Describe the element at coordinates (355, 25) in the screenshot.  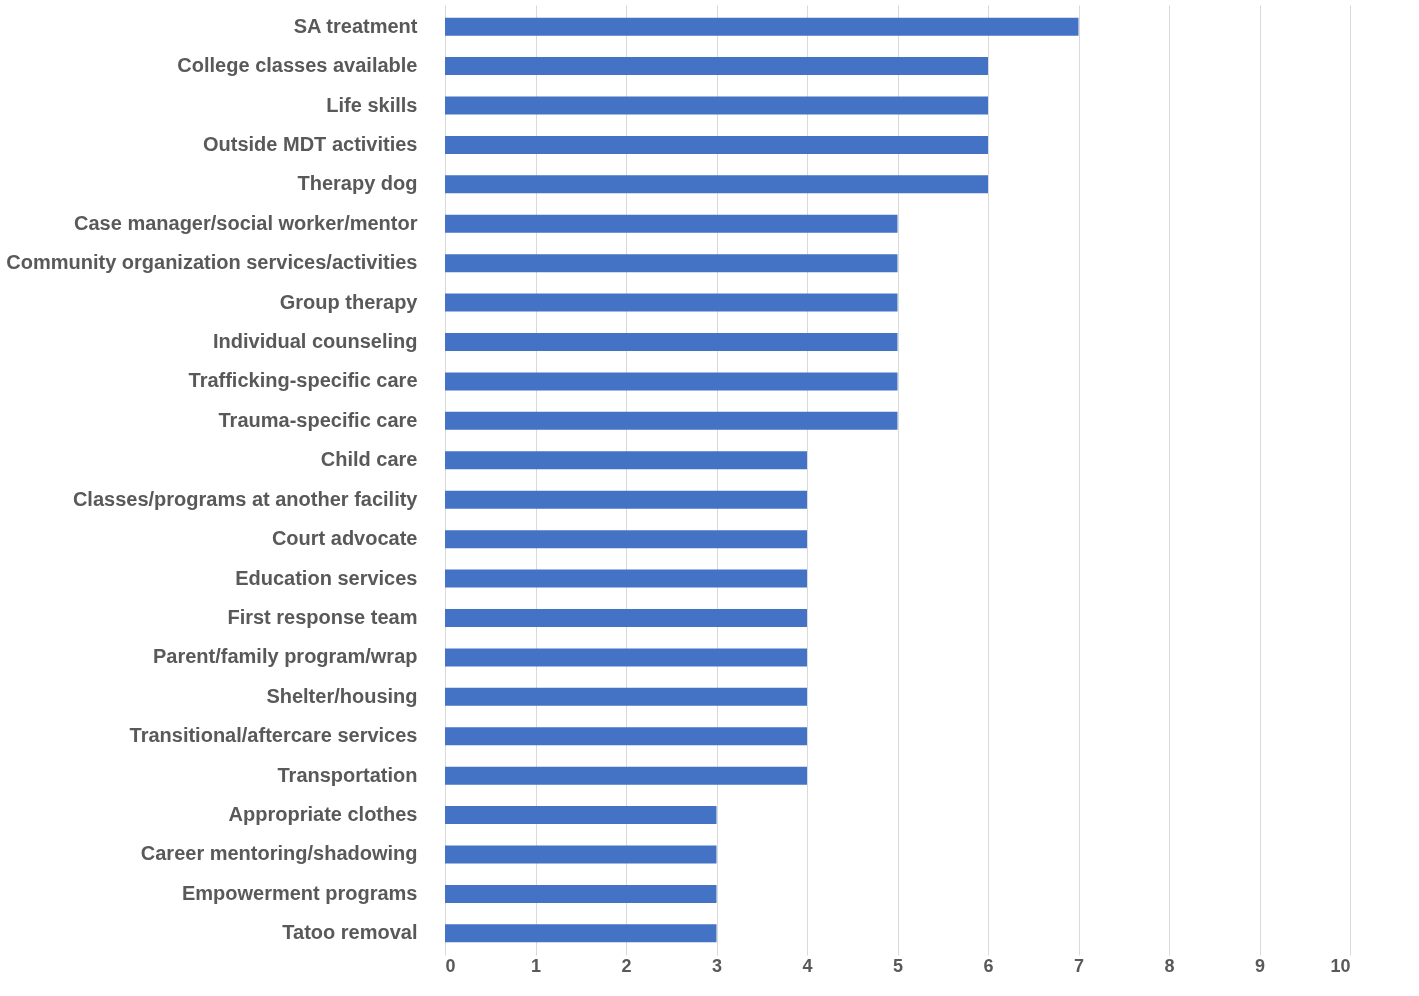
I see `y-tick-label: SA treatment` at that location.